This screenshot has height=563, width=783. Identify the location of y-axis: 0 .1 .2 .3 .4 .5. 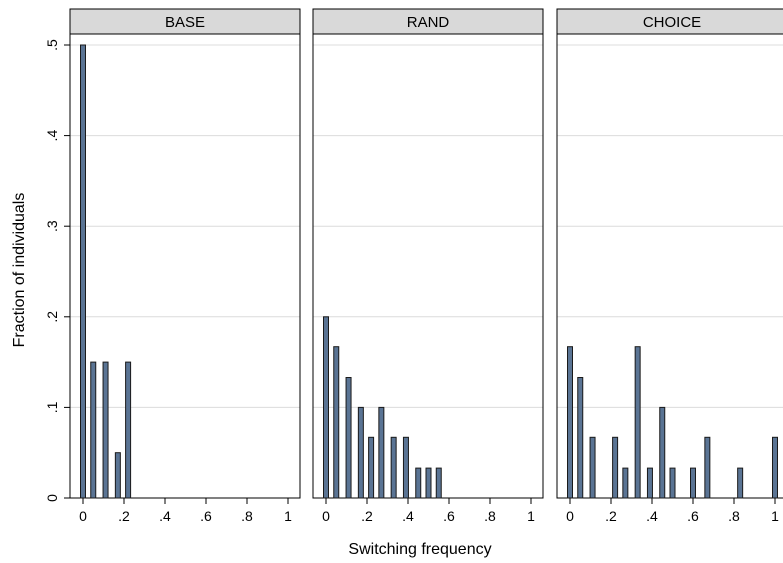
(57, 270).